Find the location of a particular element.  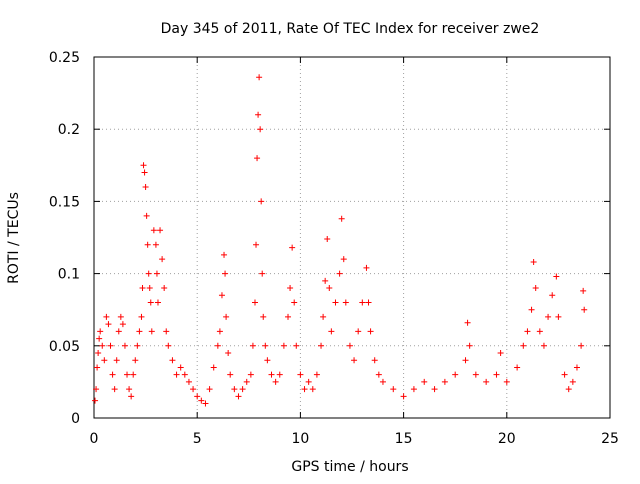

y-tick-label: 0.2 is located at coordinates (69, 130).